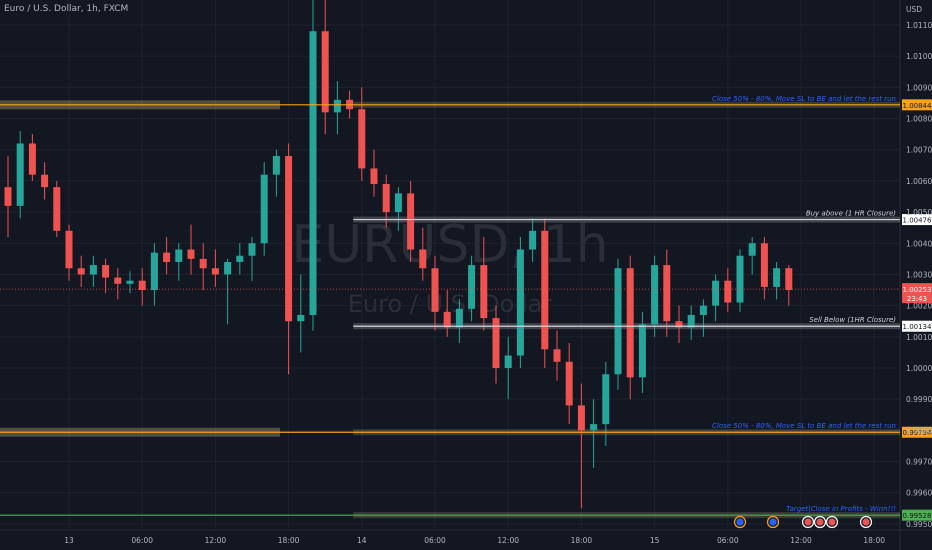 Image resolution: width=932 pixels, height=550 pixels. I want to click on price-tick-label: 0.99500, so click(919, 524).